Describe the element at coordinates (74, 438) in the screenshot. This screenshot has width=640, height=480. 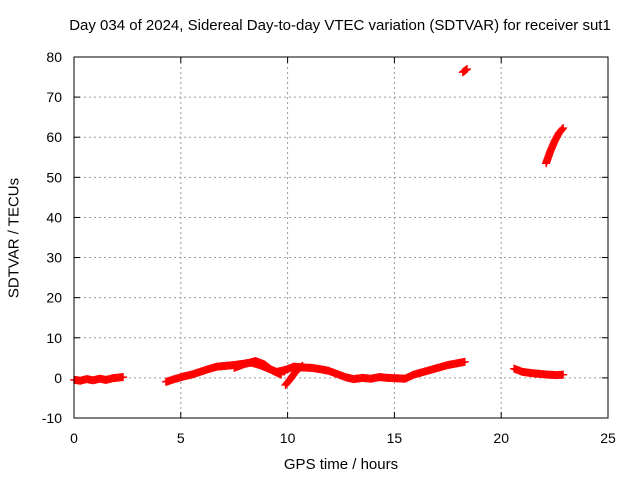
I see `x-tick-label: 0` at that location.